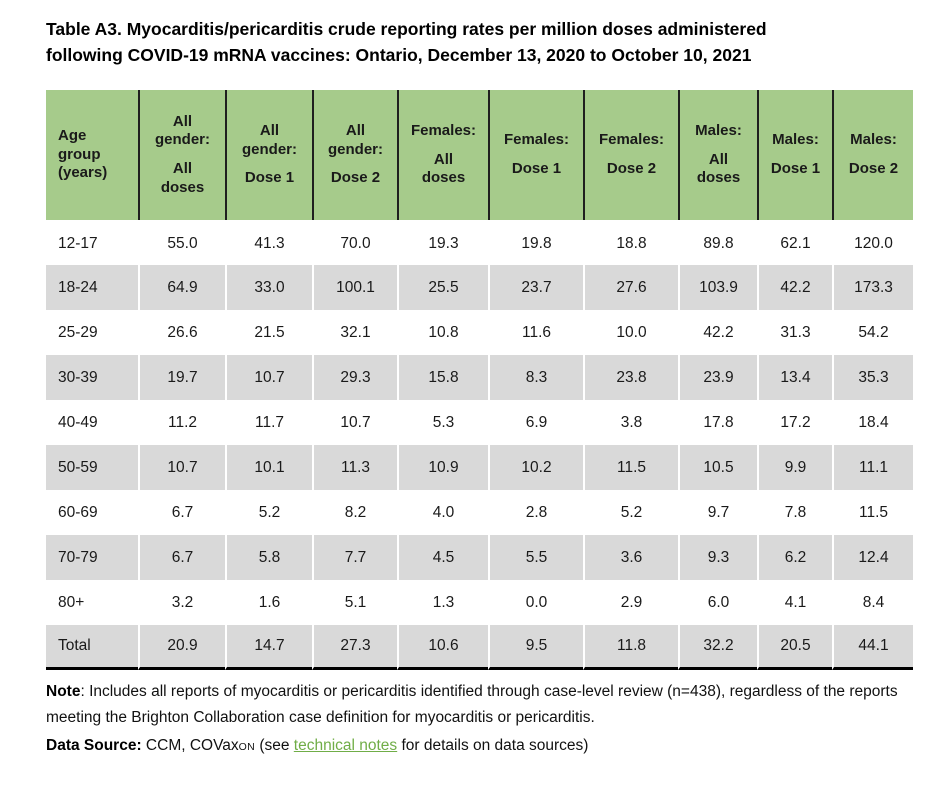  Describe the element at coordinates (345, 745) in the screenshot. I see `technical-notes-link: technical notes` at that location.